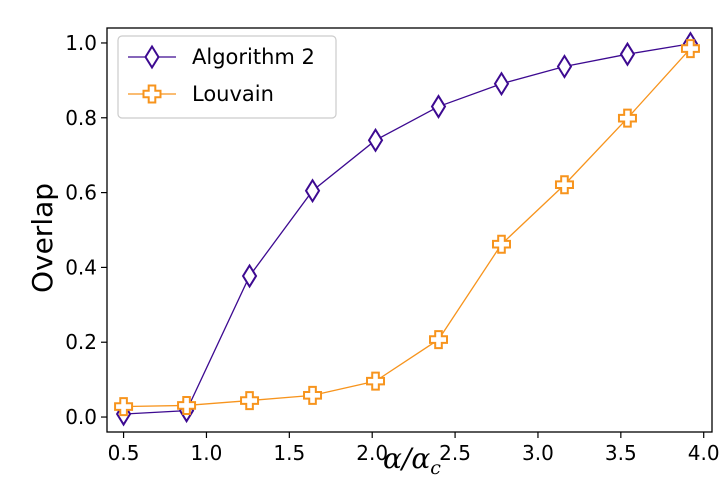  What do you see at coordinates (621, 453) in the screenshot?
I see `x-tick-label: 3.5` at bounding box center [621, 453].